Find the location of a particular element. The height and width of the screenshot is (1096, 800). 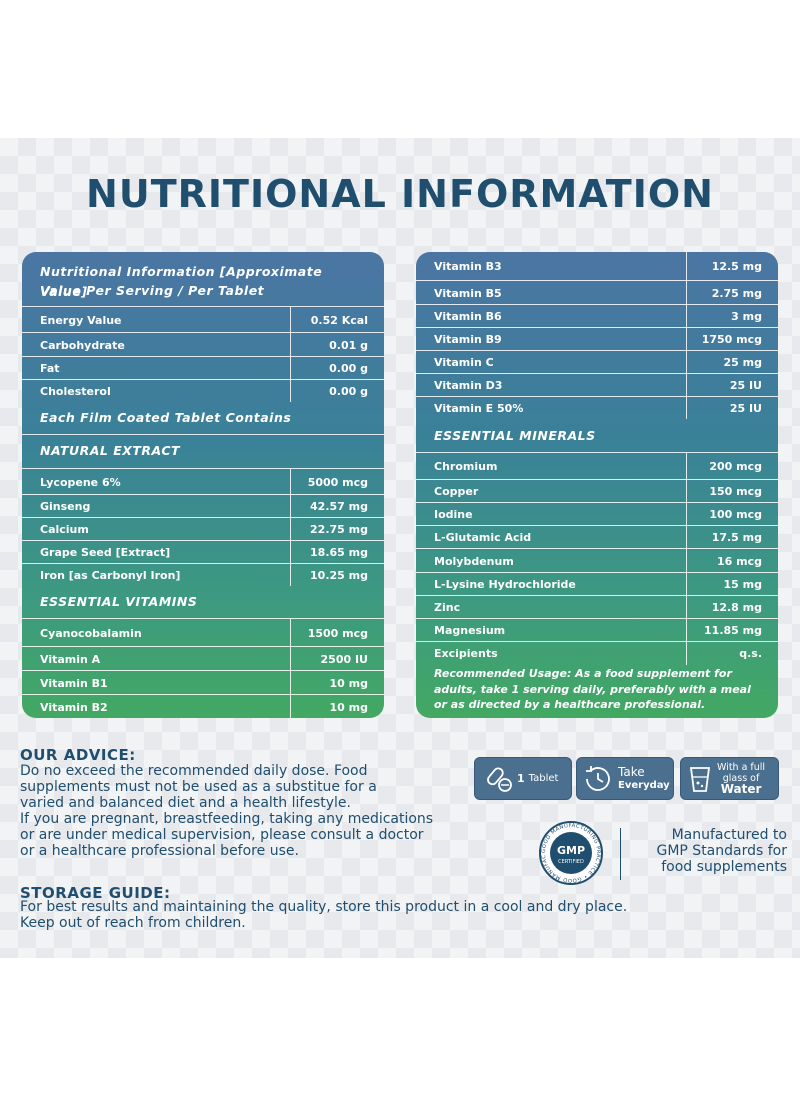

nutrient-name: Vitamin B6 is located at coordinates (468, 316).